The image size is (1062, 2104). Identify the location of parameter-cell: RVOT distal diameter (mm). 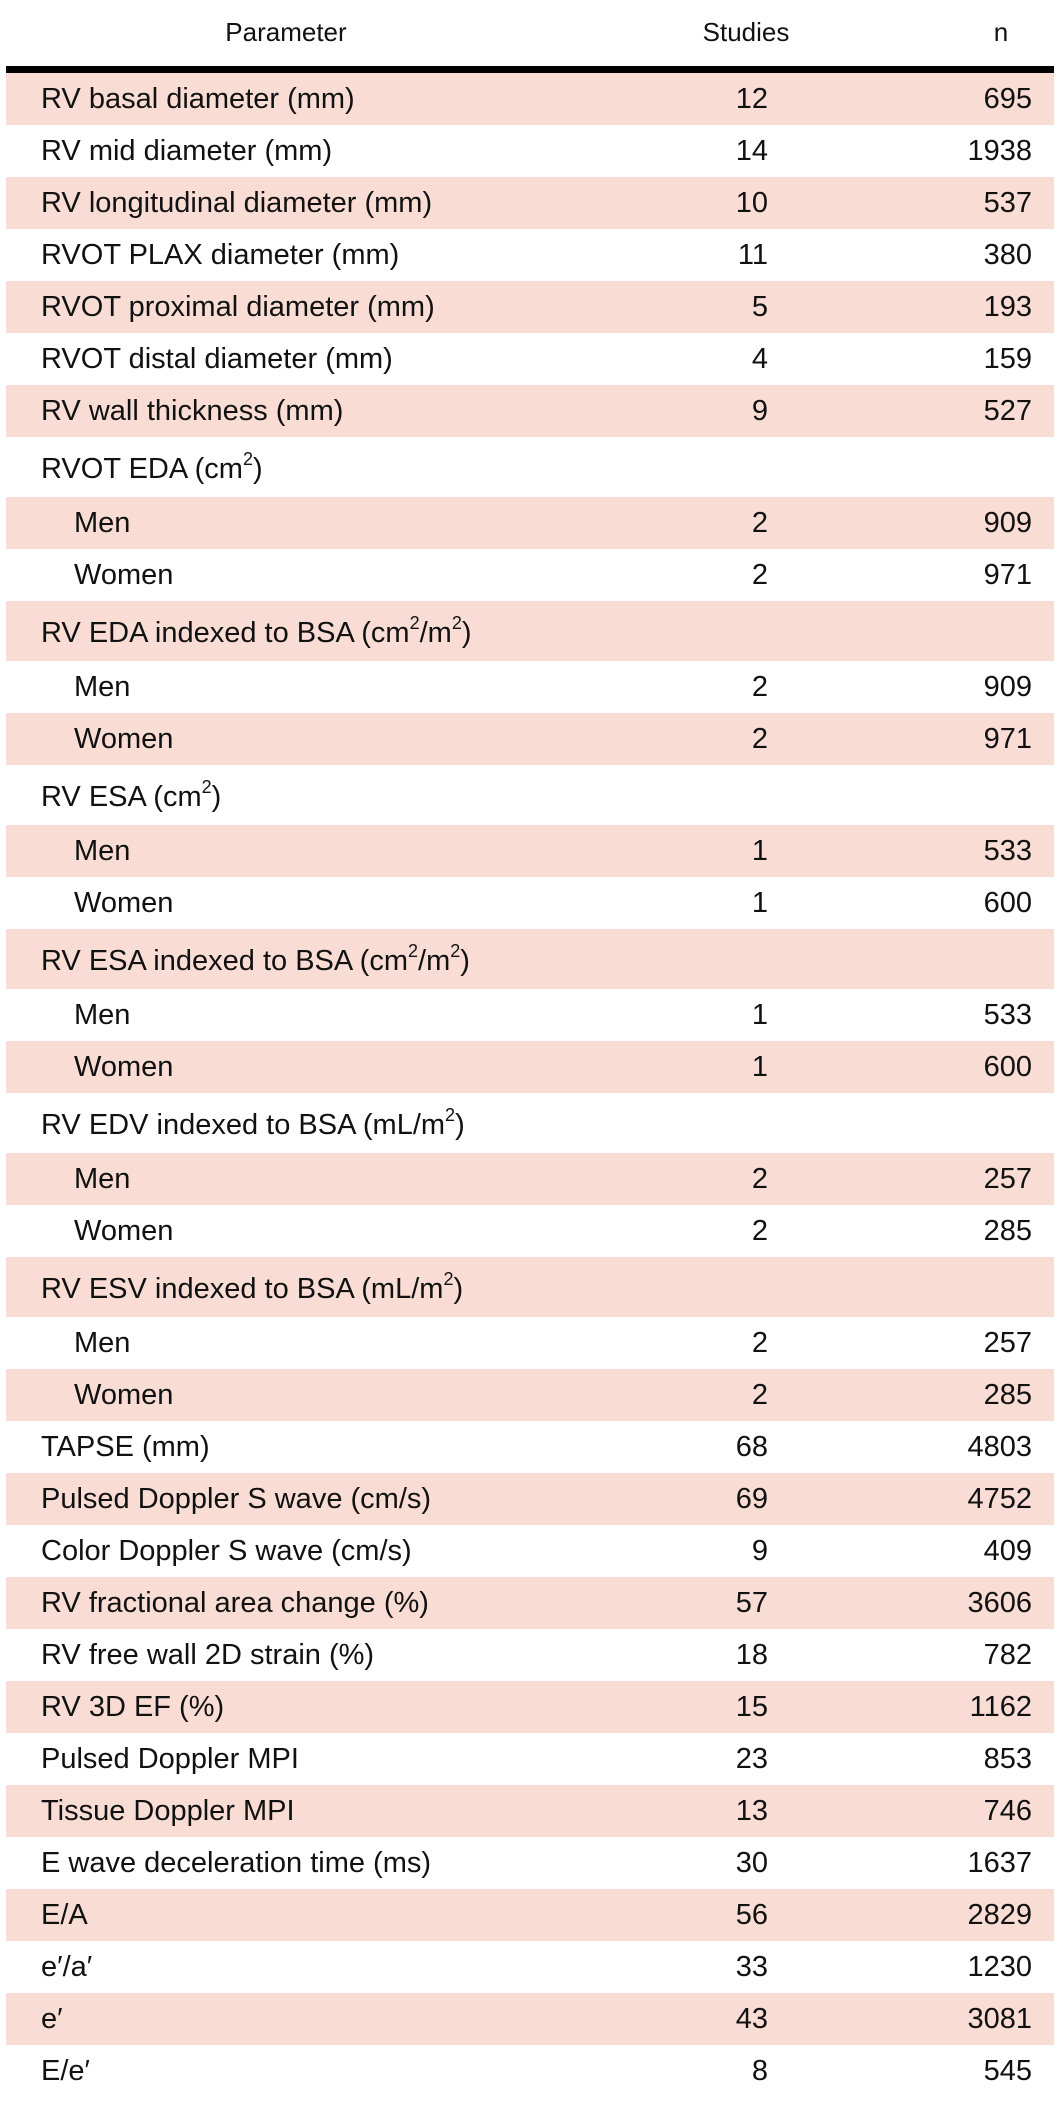
(217, 359).